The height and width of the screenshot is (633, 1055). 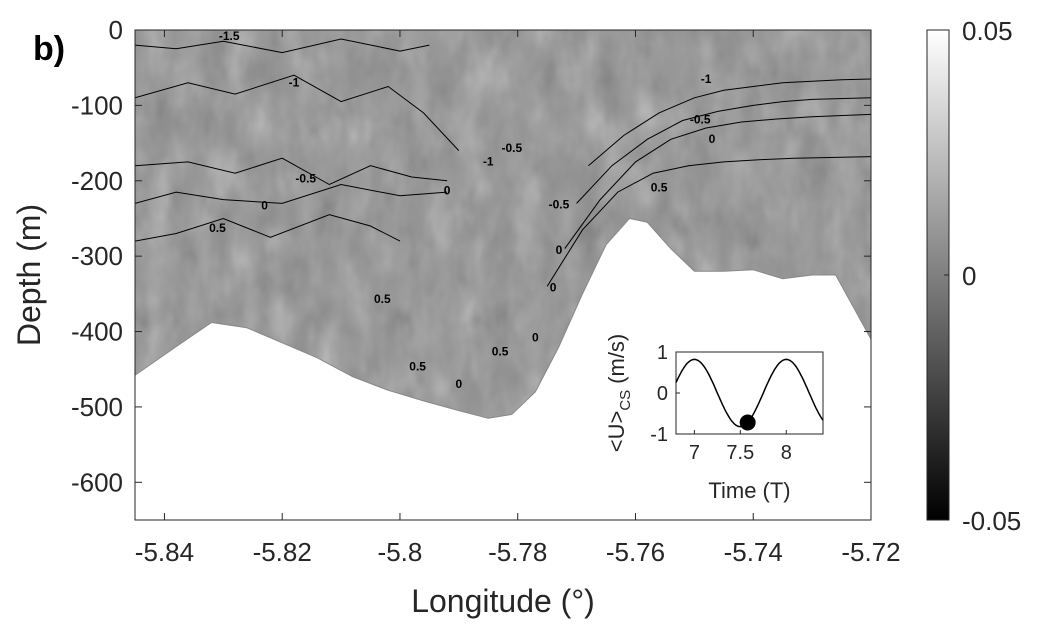 I want to click on inset-x-tick-label: 8, so click(x=786, y=453).